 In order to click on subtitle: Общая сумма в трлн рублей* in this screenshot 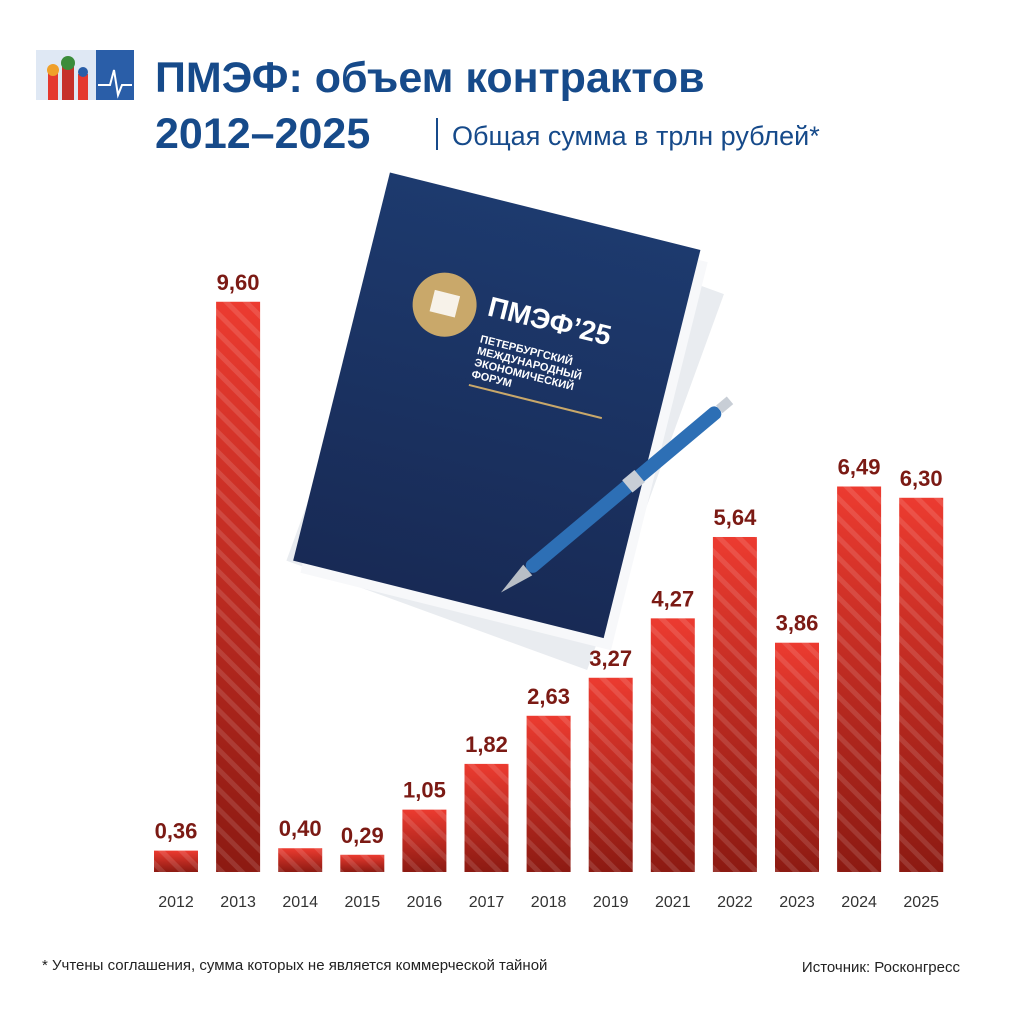, I will do `click(636, 136)`.